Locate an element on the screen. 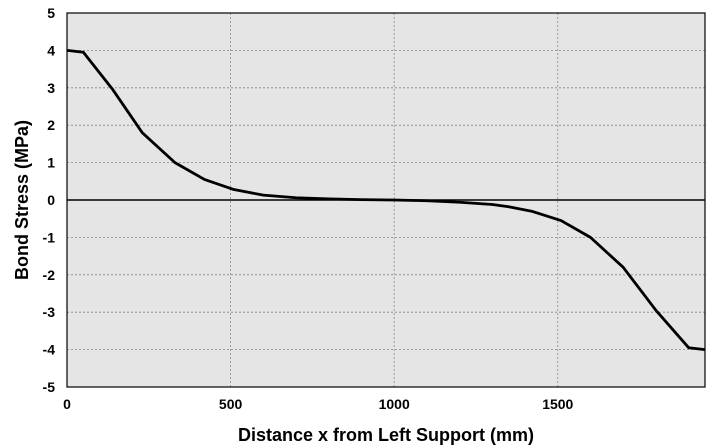 The width and height of the screenshot is (707, 448). y-axis-label: Bond Stress (MPa) is located at coordinates (22, 200).